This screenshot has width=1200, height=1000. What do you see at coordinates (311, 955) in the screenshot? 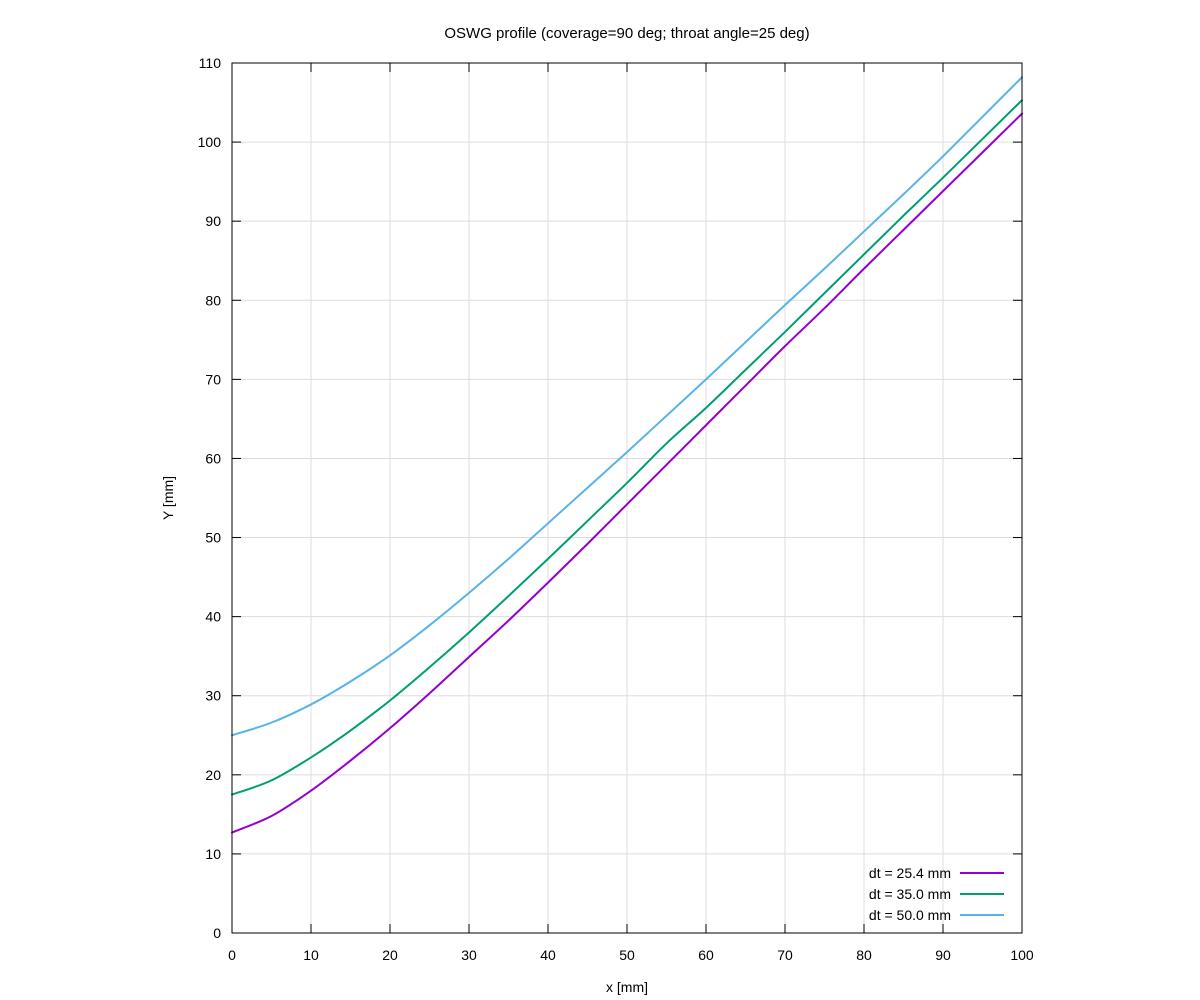
I see `x-tick-label: 10` at bounding box center [311, 955].